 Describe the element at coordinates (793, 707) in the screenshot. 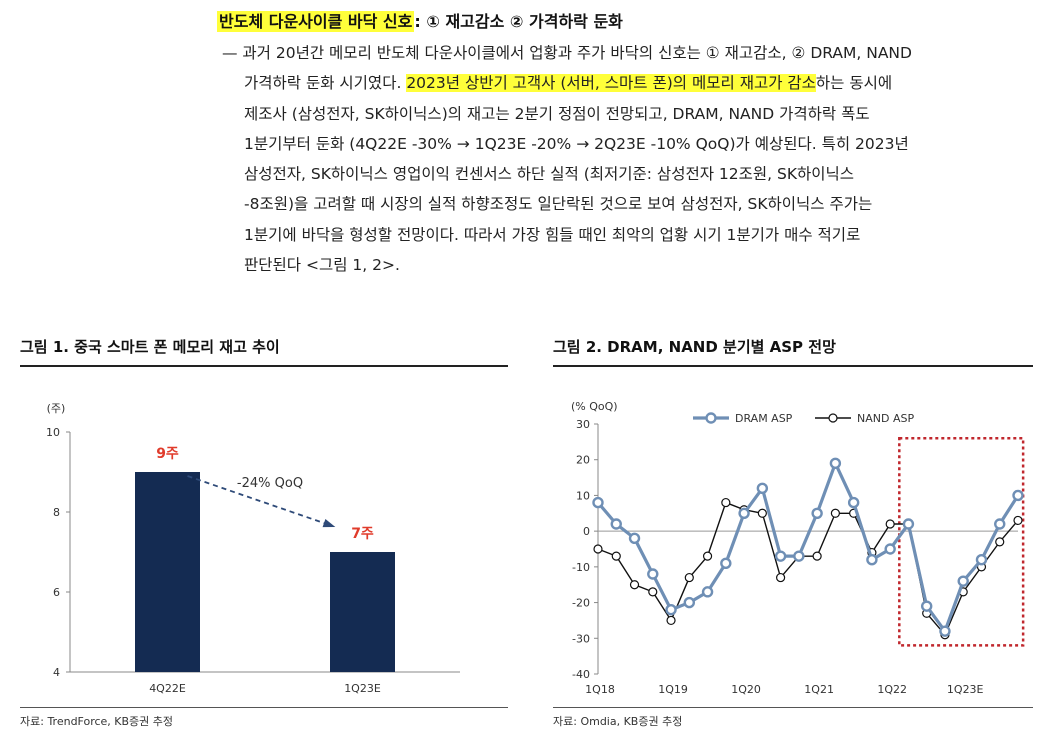

I see `figure2-bottom-rule` at that location.